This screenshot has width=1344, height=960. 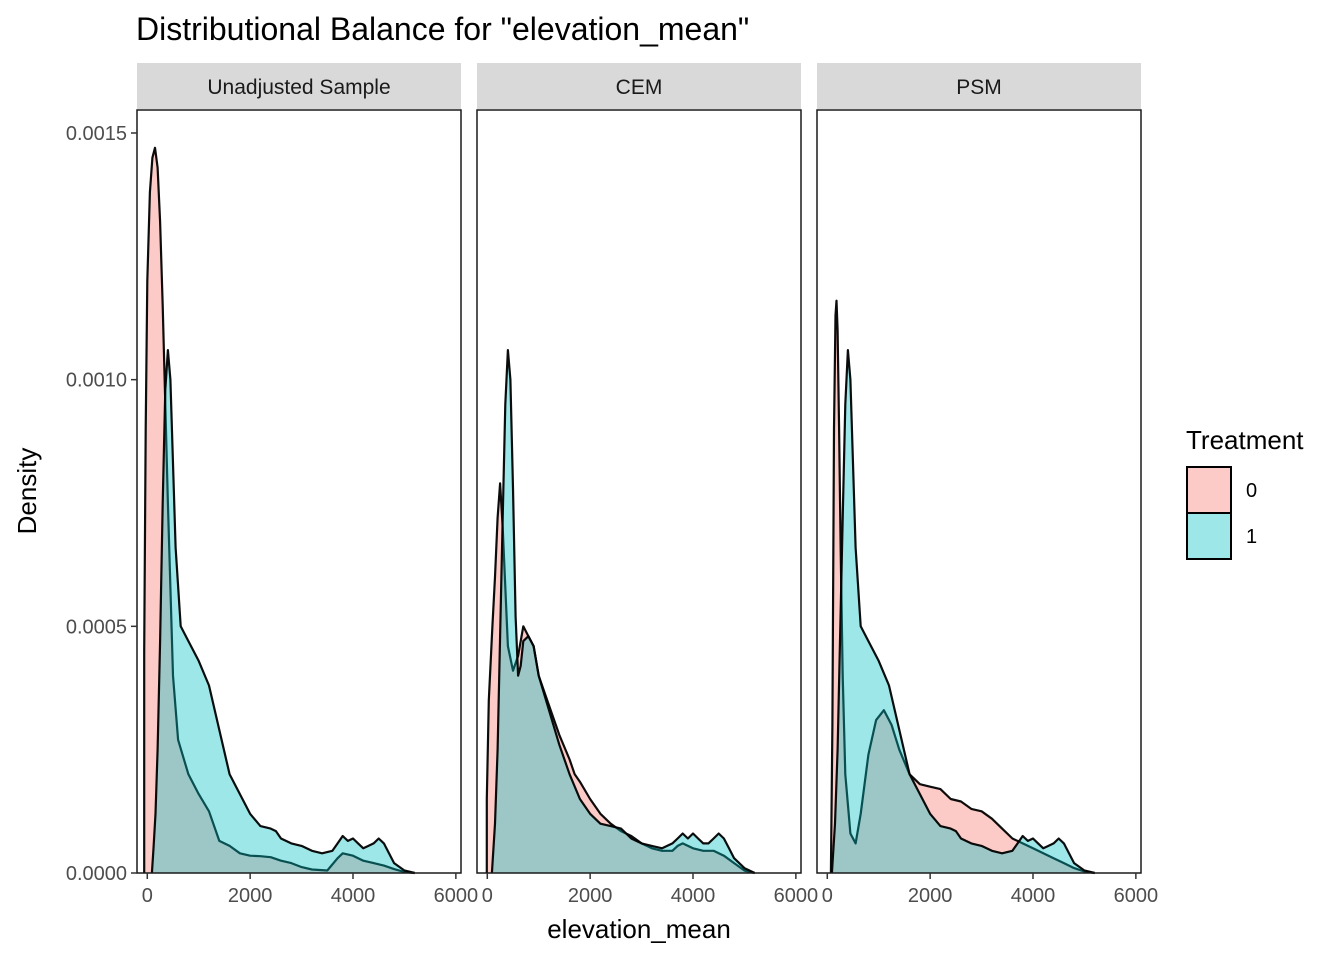 I want to click on legend-label-treatment-0: 0, so click(x=1251, y=491).